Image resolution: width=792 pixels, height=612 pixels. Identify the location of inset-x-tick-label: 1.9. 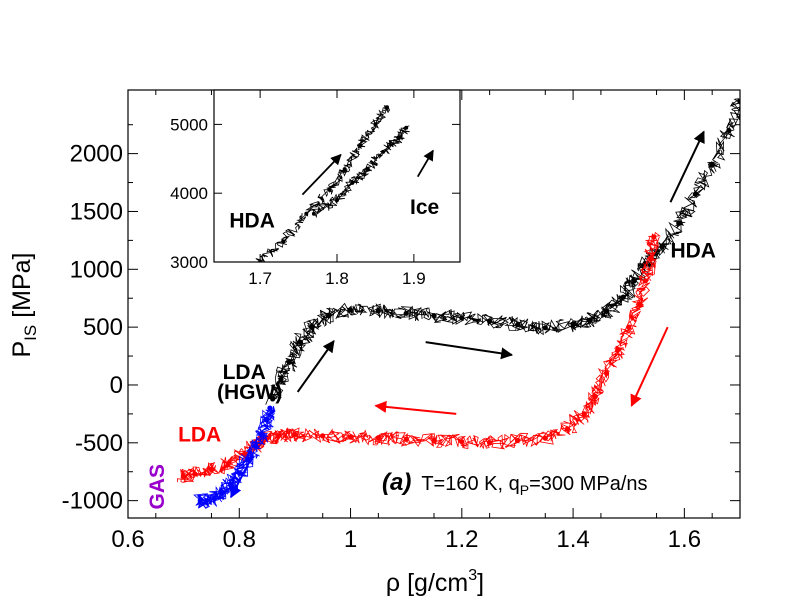
(414, 278).